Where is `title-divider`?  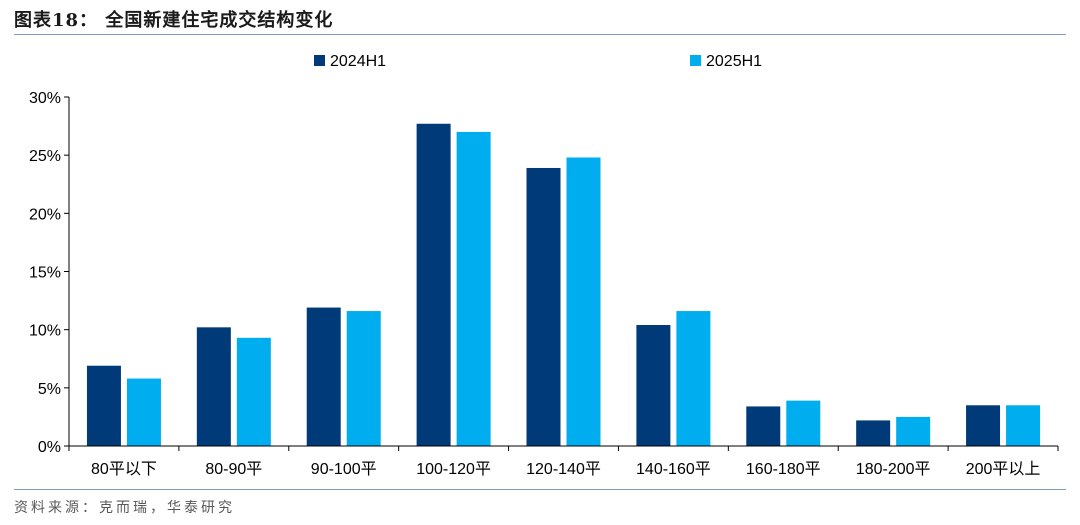 title-divider is located at coordinates (540, 34).